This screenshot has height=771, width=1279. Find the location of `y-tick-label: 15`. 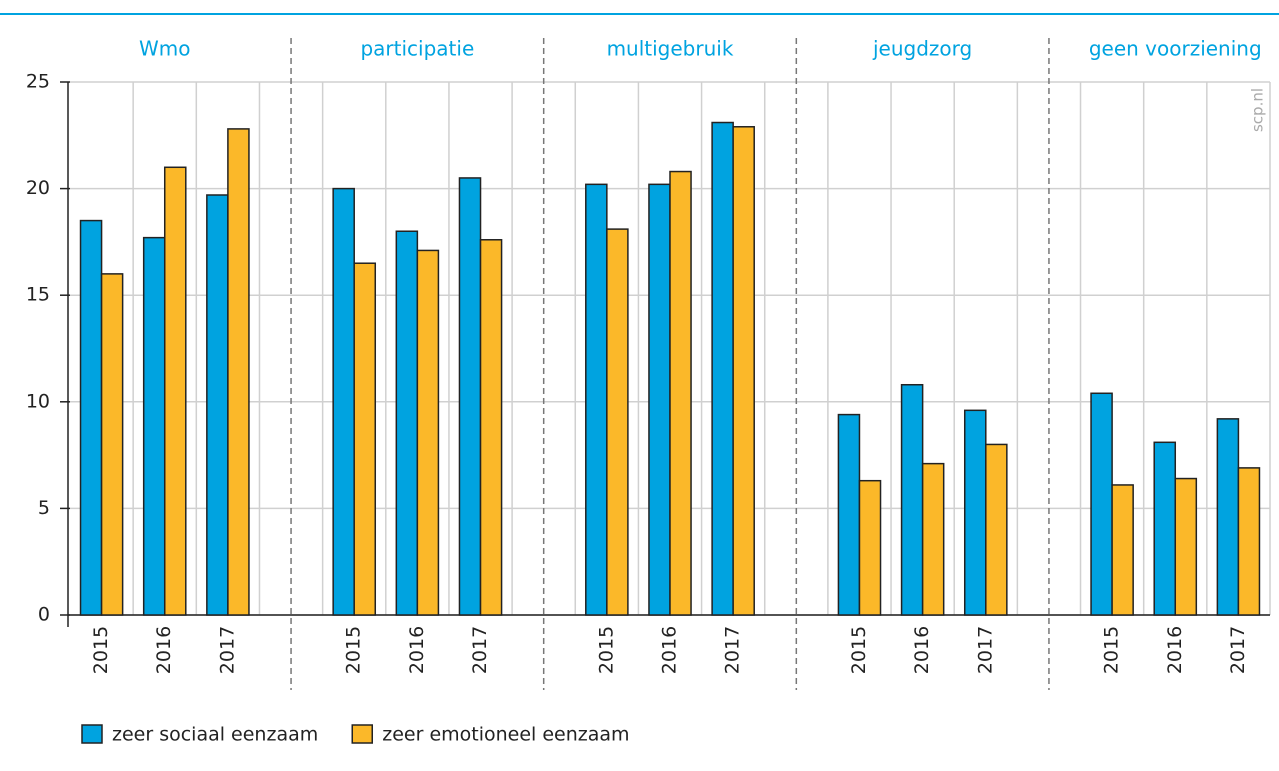

y-tick-label: 15 is located at coordinates (38, 295).